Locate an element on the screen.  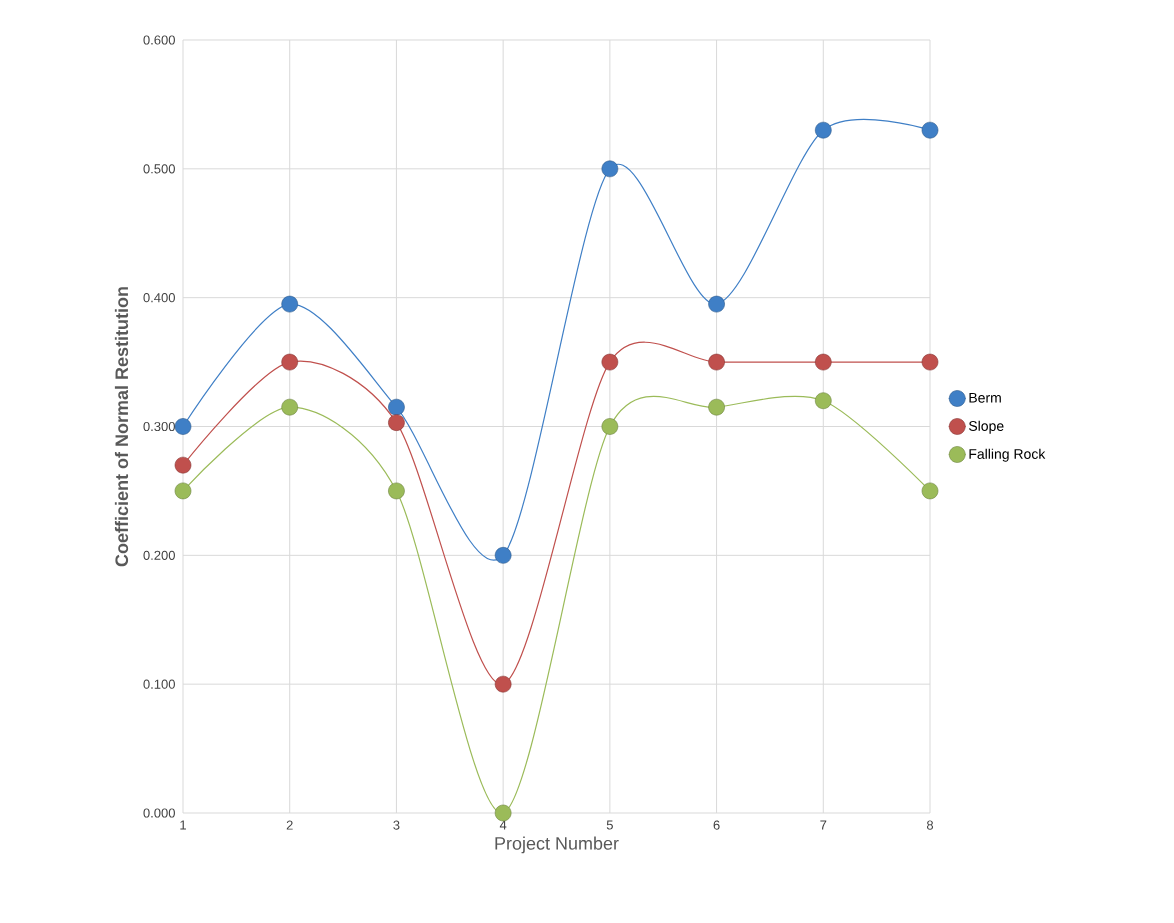
x-tick-label: 1 is located at coordinates (183, 825).